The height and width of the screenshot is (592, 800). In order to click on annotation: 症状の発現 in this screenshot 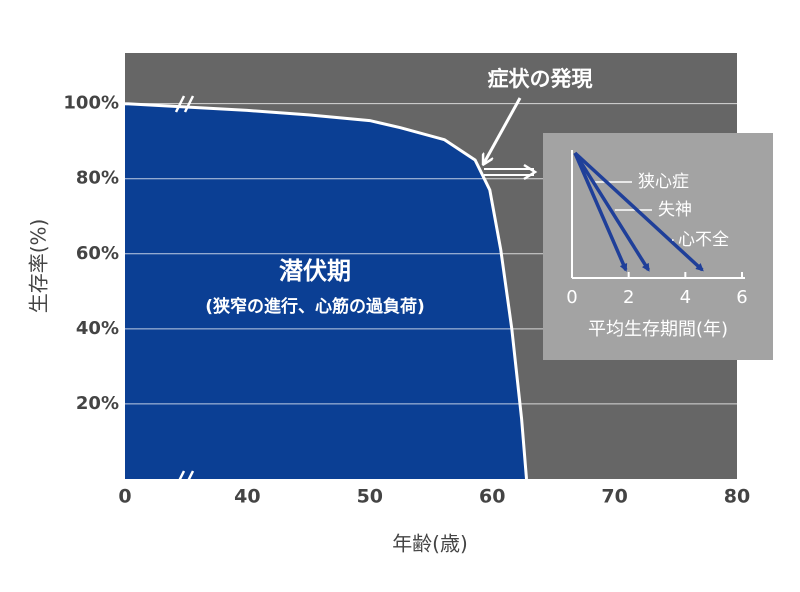, I will do `click(540, 79)`.